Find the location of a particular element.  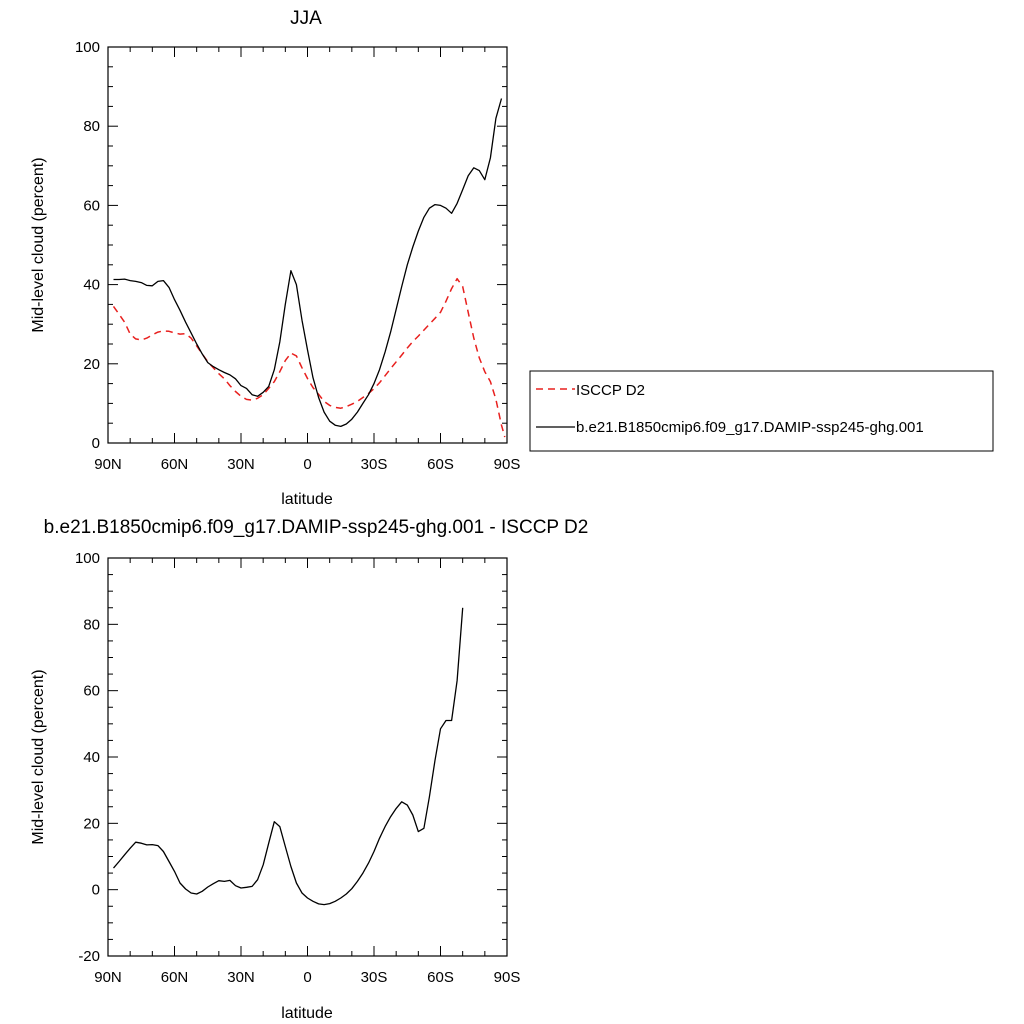

legend-label-obs: ISCCP D2 is located at coordinates (610, 390).